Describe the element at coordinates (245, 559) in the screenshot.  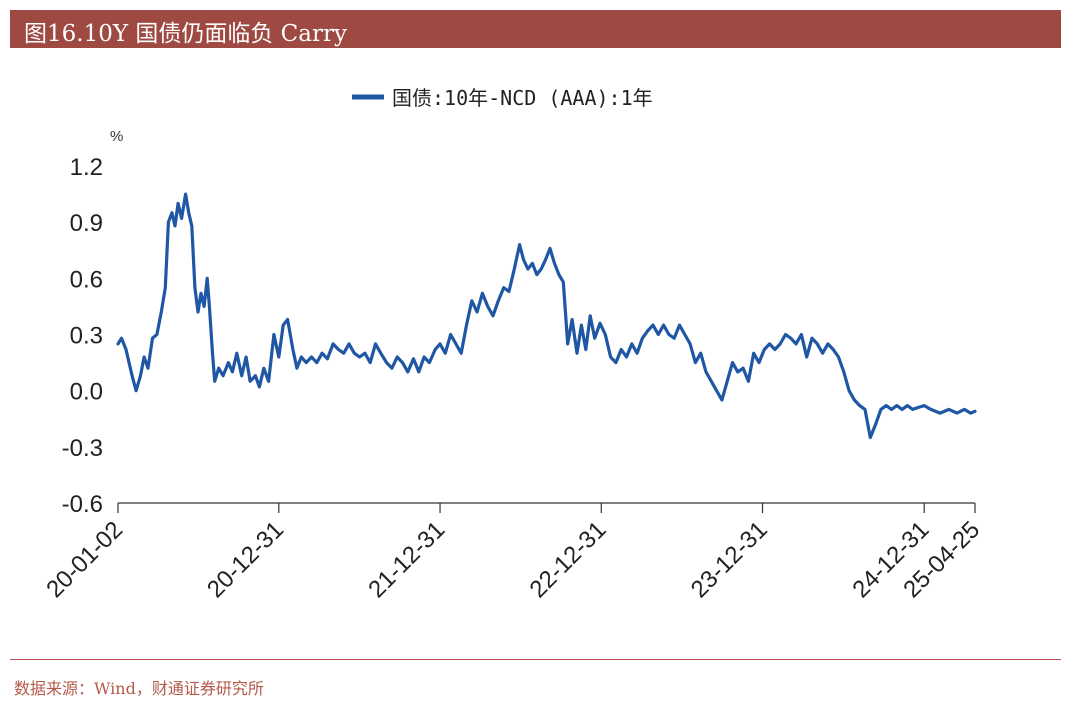
I see `x-tick-label: 20-12-31` at that location.